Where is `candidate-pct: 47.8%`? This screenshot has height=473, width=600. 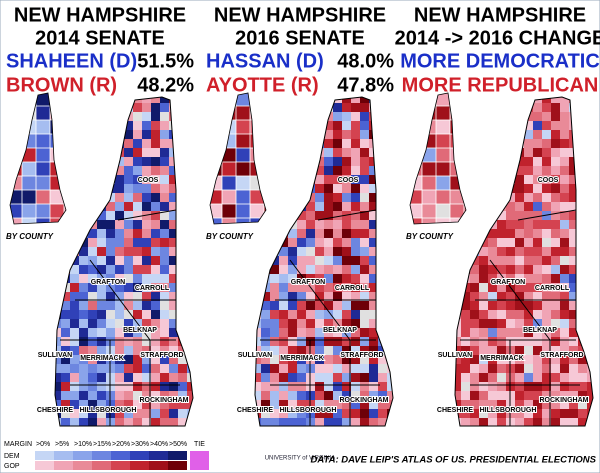 candidate-pct: 47.8% is located at coordinates (365, 85).